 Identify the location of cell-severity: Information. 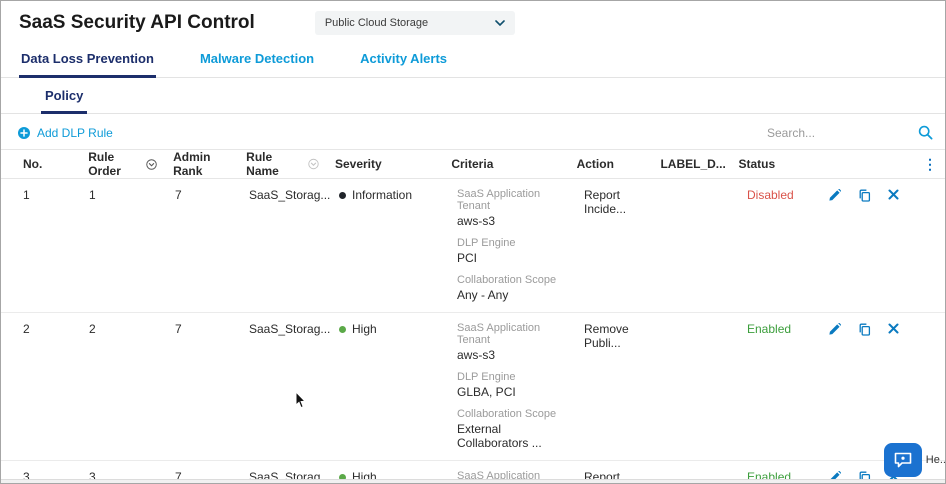
(390, 195).